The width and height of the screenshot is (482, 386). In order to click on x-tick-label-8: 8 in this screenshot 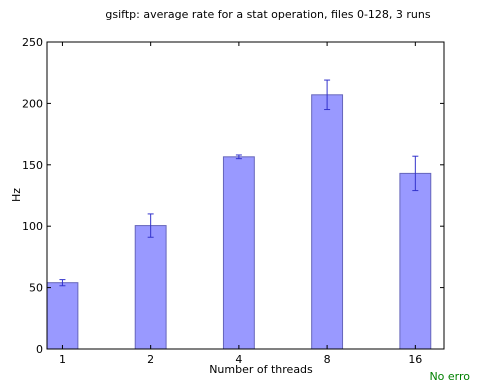, I will do `click(327, 359)`.